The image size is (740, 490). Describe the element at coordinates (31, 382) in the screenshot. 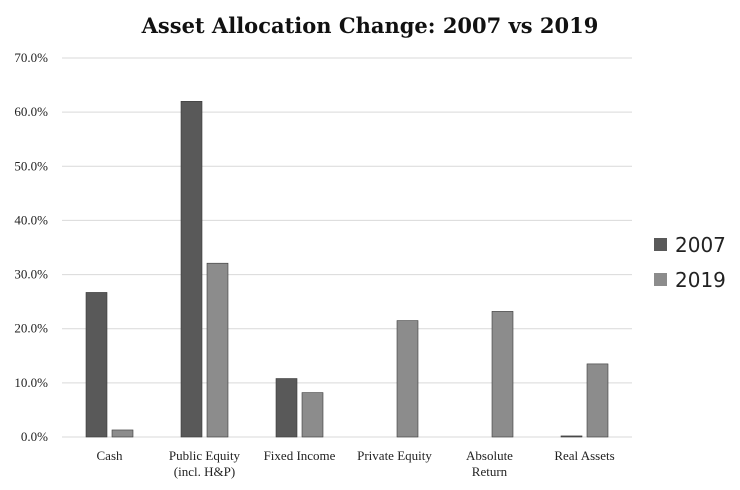

I see `y-tick-label: 10.0%` at that location.